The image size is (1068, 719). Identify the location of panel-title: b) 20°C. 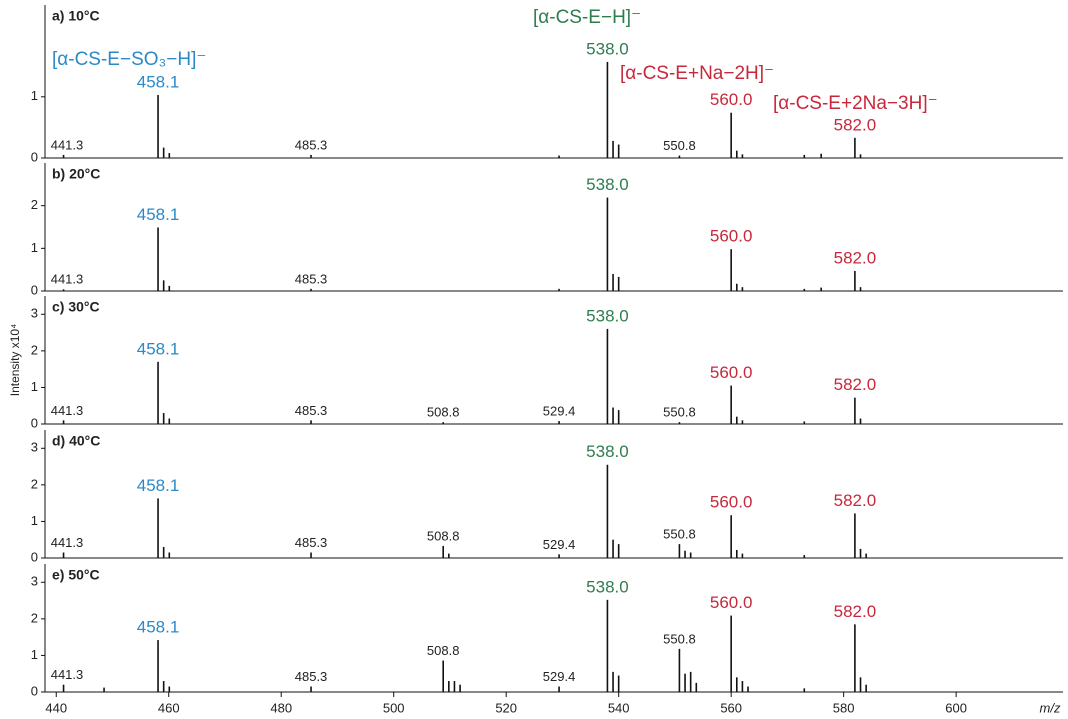
(76, 174).